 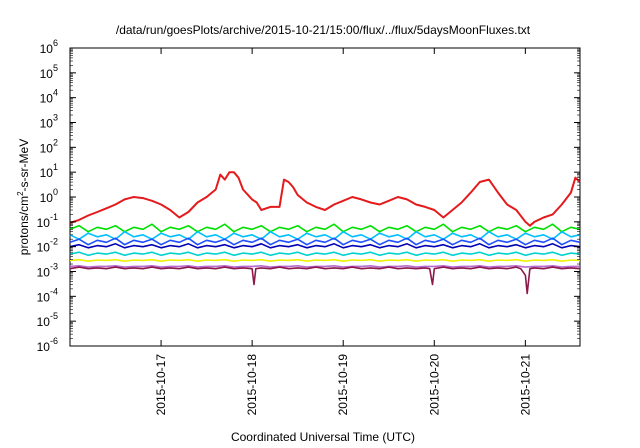 I want to click on y-tick-label: 10⁶, so click(x=49, y=47).